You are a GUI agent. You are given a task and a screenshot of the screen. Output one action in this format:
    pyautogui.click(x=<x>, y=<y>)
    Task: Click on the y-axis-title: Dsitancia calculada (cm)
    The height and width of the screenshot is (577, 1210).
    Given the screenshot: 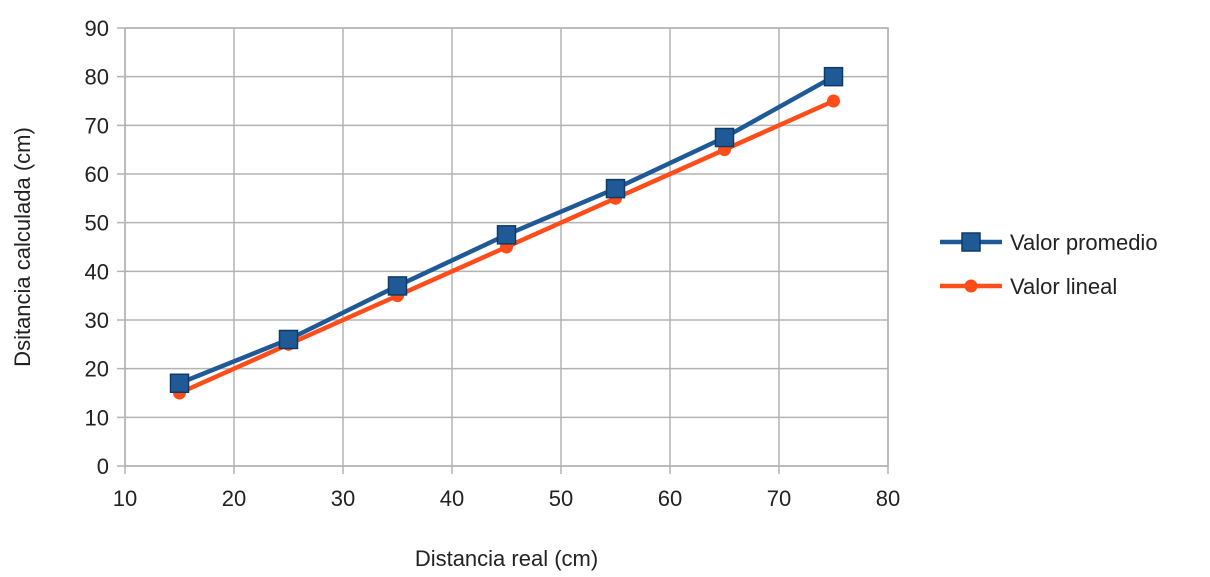 What is the action you would take?
    pyautogui.click(x=22, y=247)
    